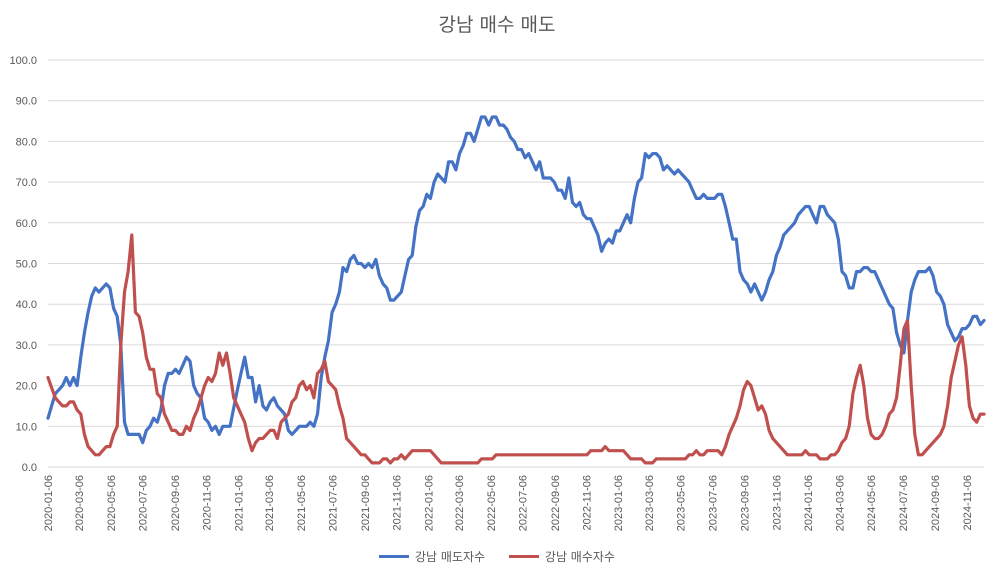  What do you see at coordinates (26, 102) in the screenshot?
I see `y-tick-label: 90.0` at bounding box center [26, 102].